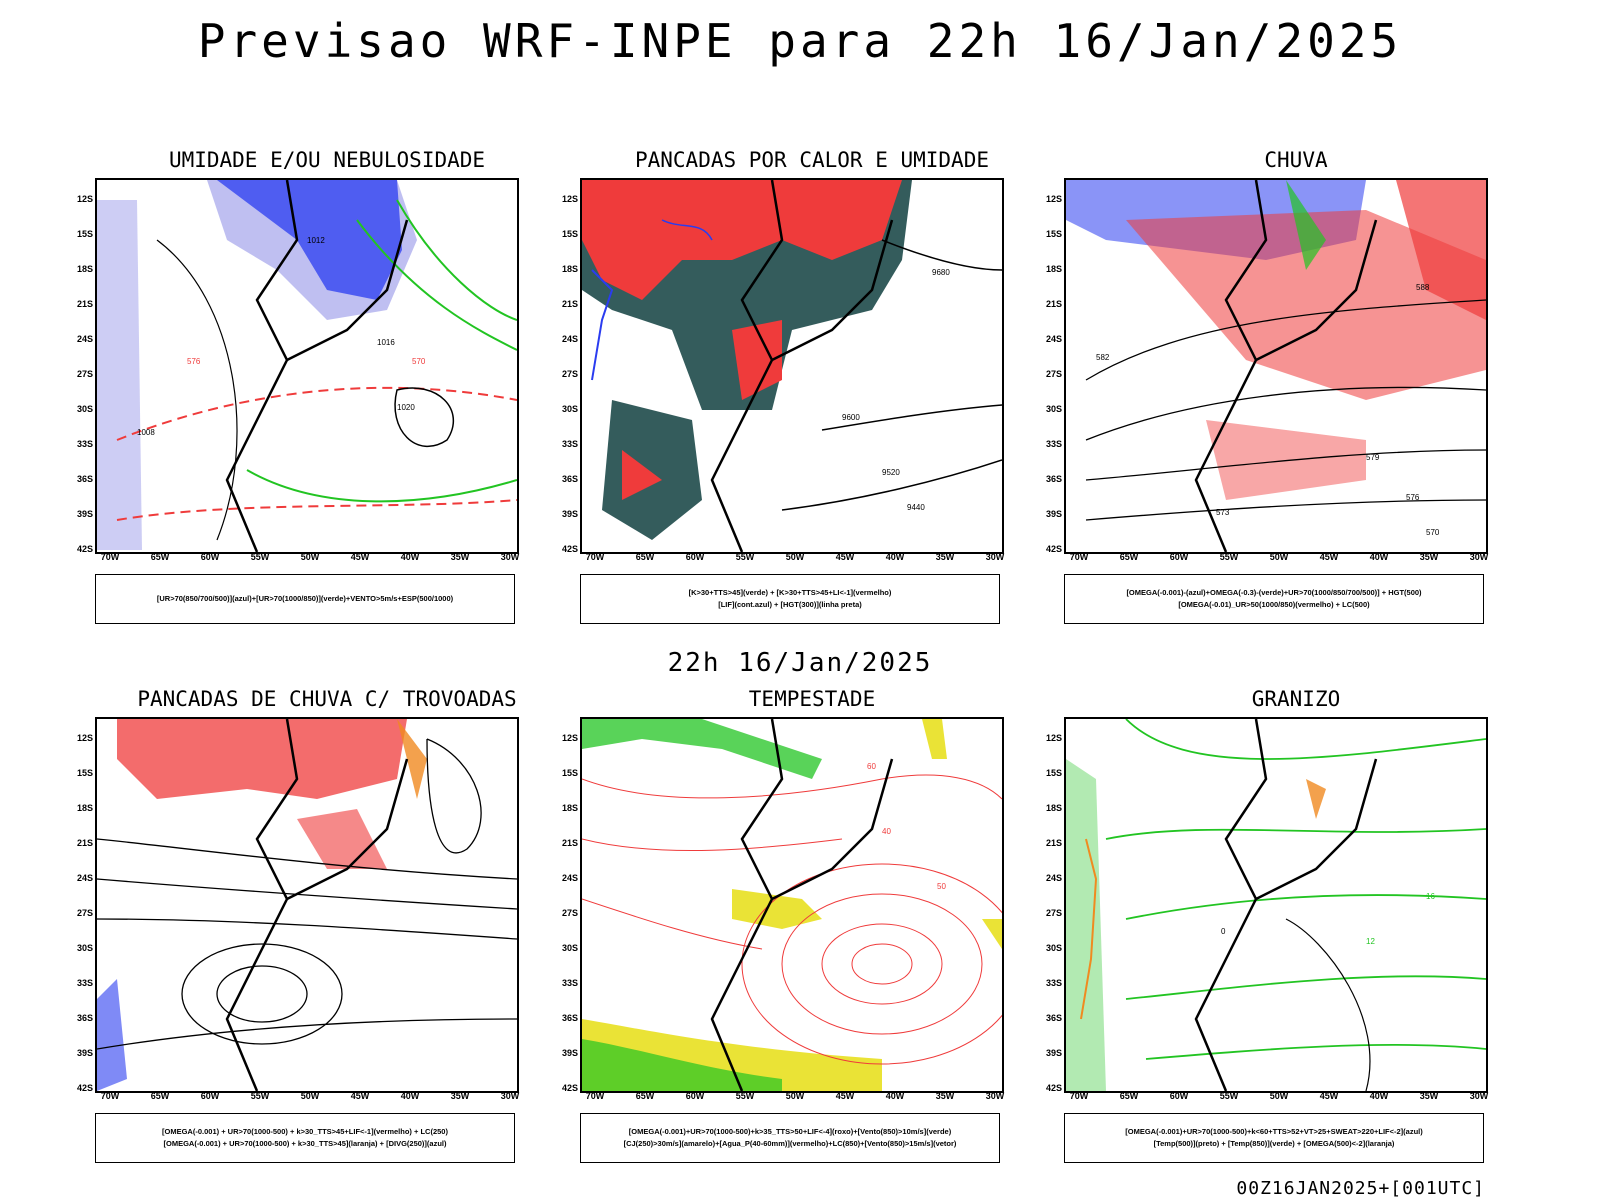  I want to click on contour-label: 40, so click(886, 831).